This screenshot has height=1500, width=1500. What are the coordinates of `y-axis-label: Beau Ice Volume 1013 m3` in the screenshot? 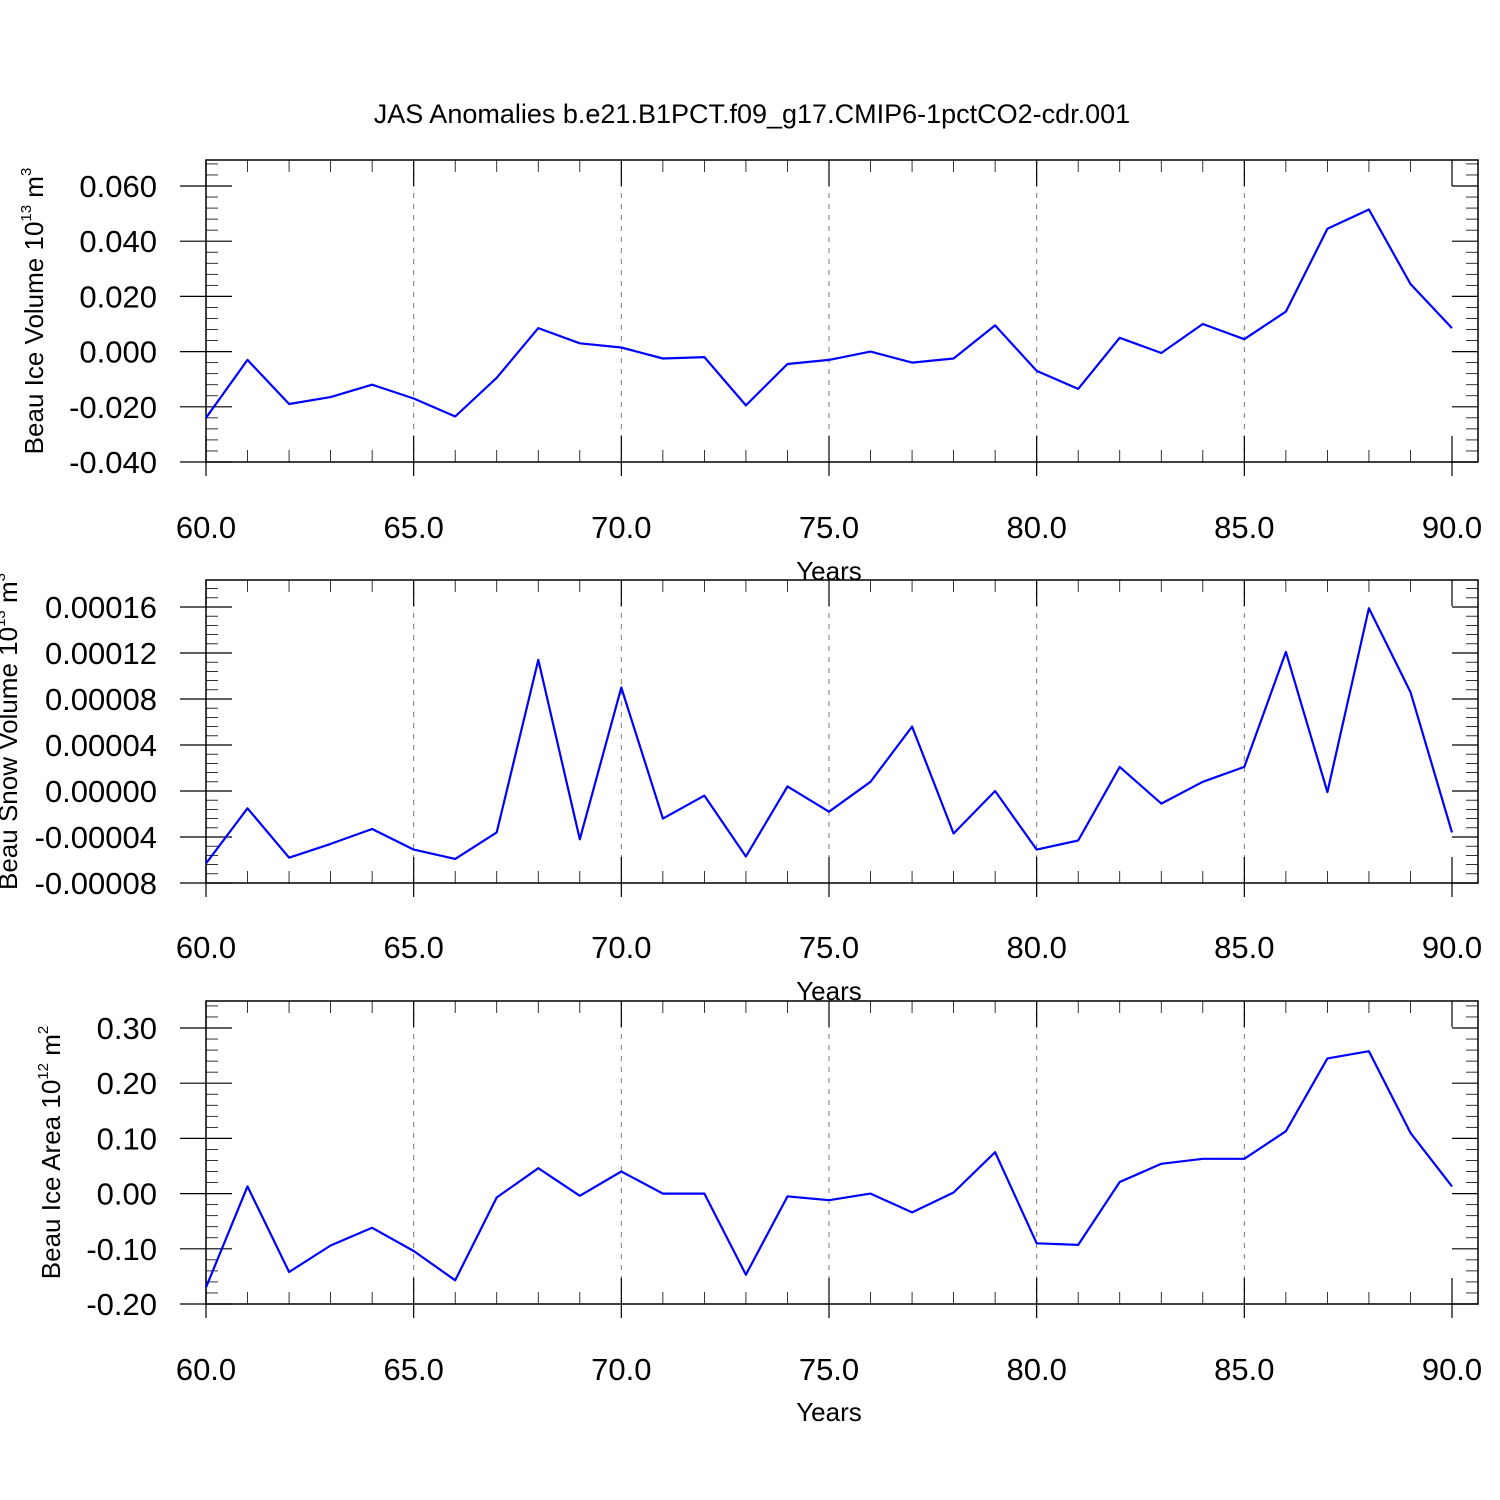 It's located at (33, 311).